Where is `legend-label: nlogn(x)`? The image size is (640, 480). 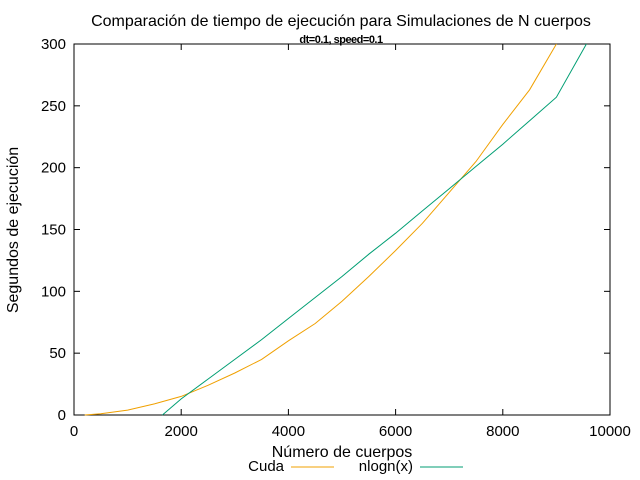 legend-label: nlogn(x) is located at coordinates (386, 466).